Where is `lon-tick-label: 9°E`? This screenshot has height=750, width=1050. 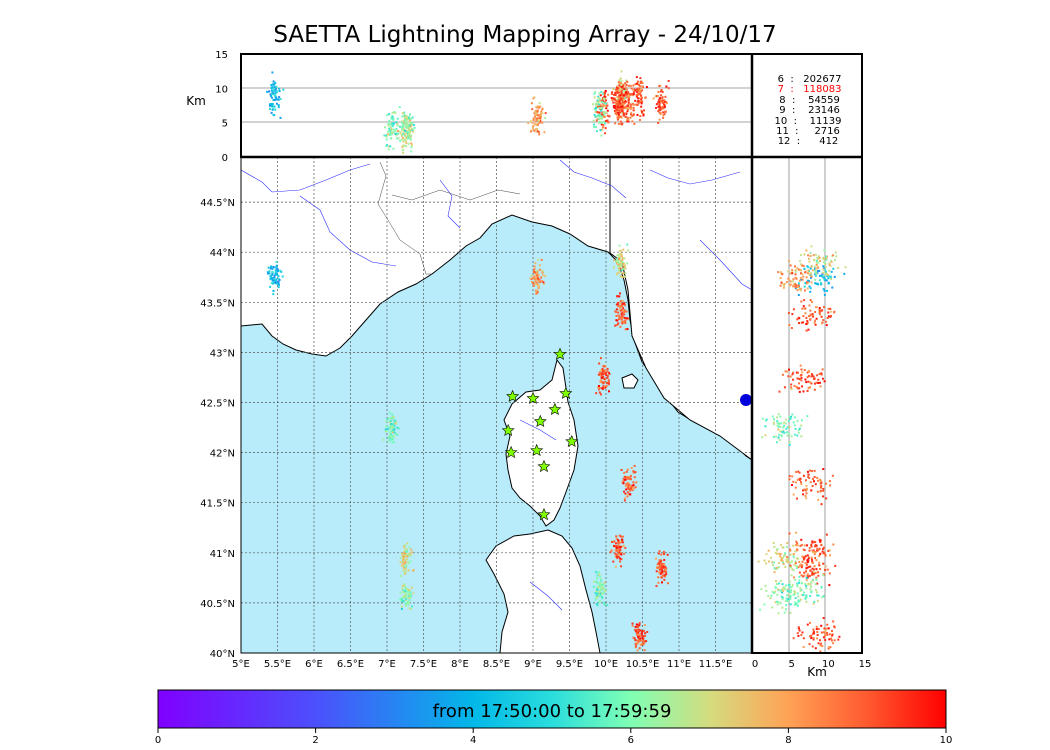
lon-tick-label: 9°E is located at coordinates (533, 664).